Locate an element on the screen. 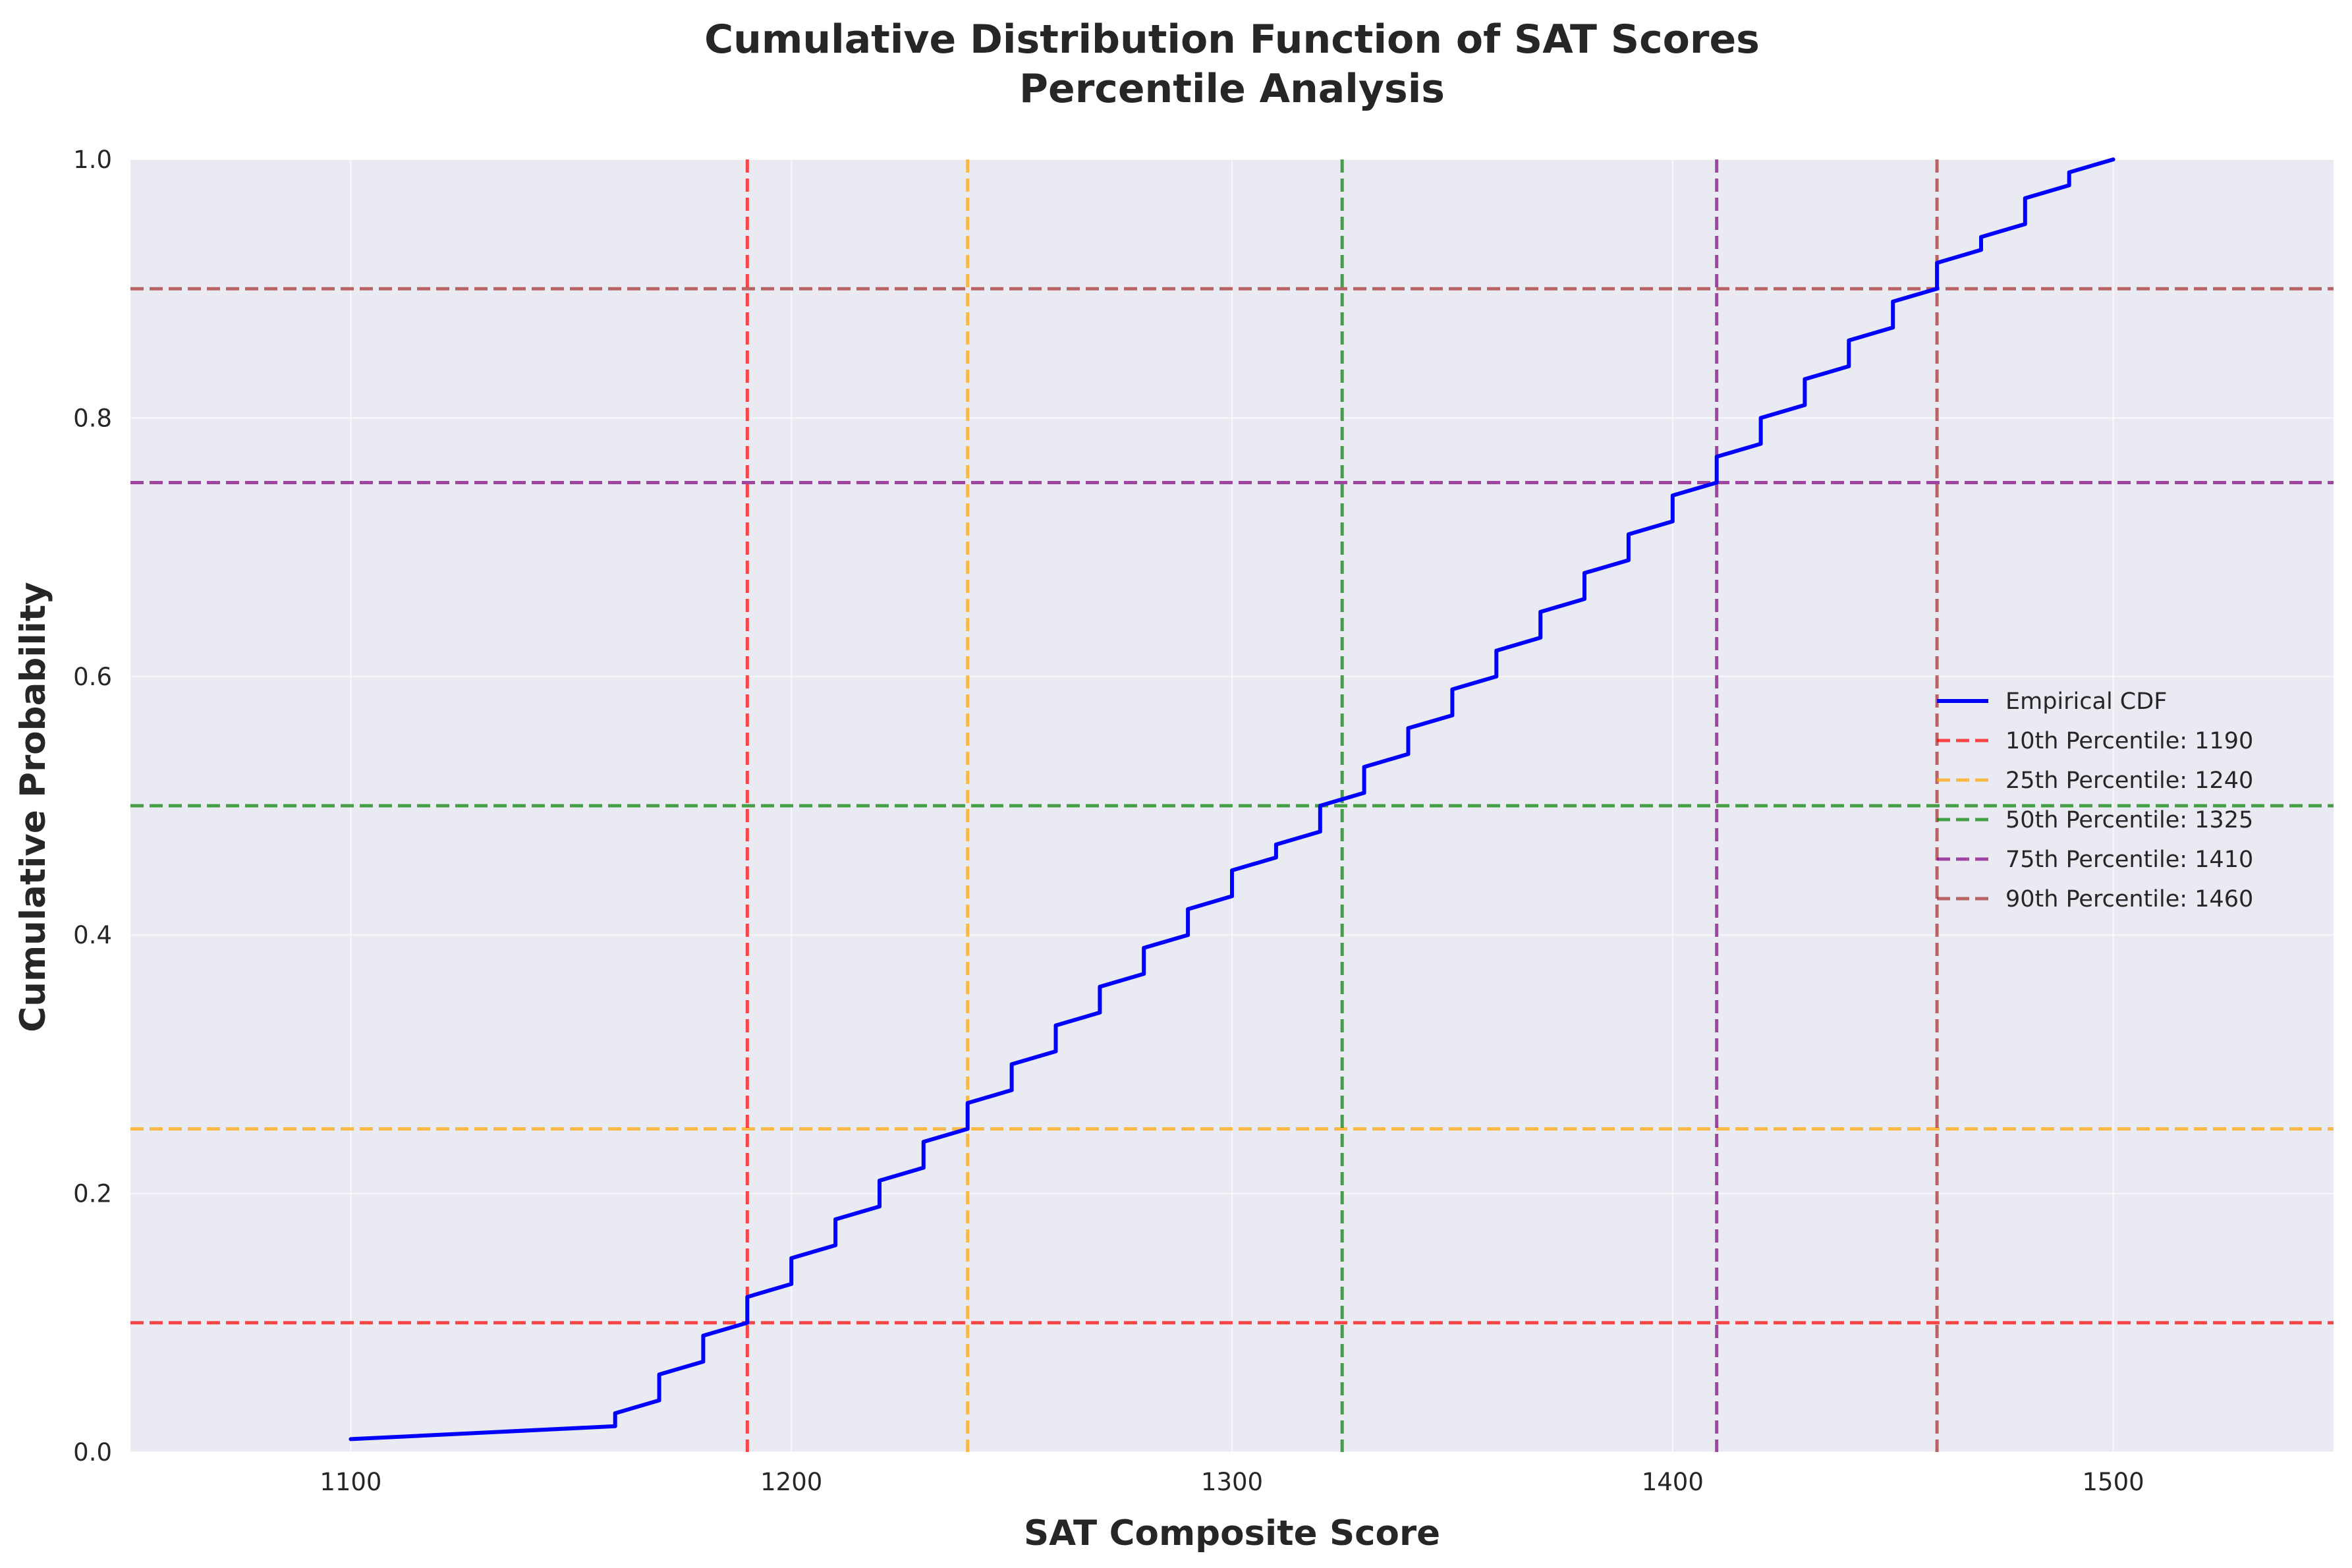 The height and width of the screenshot is (1568, 2352). x-tick-label: 1400 is located at coordinates (1673, 1482).